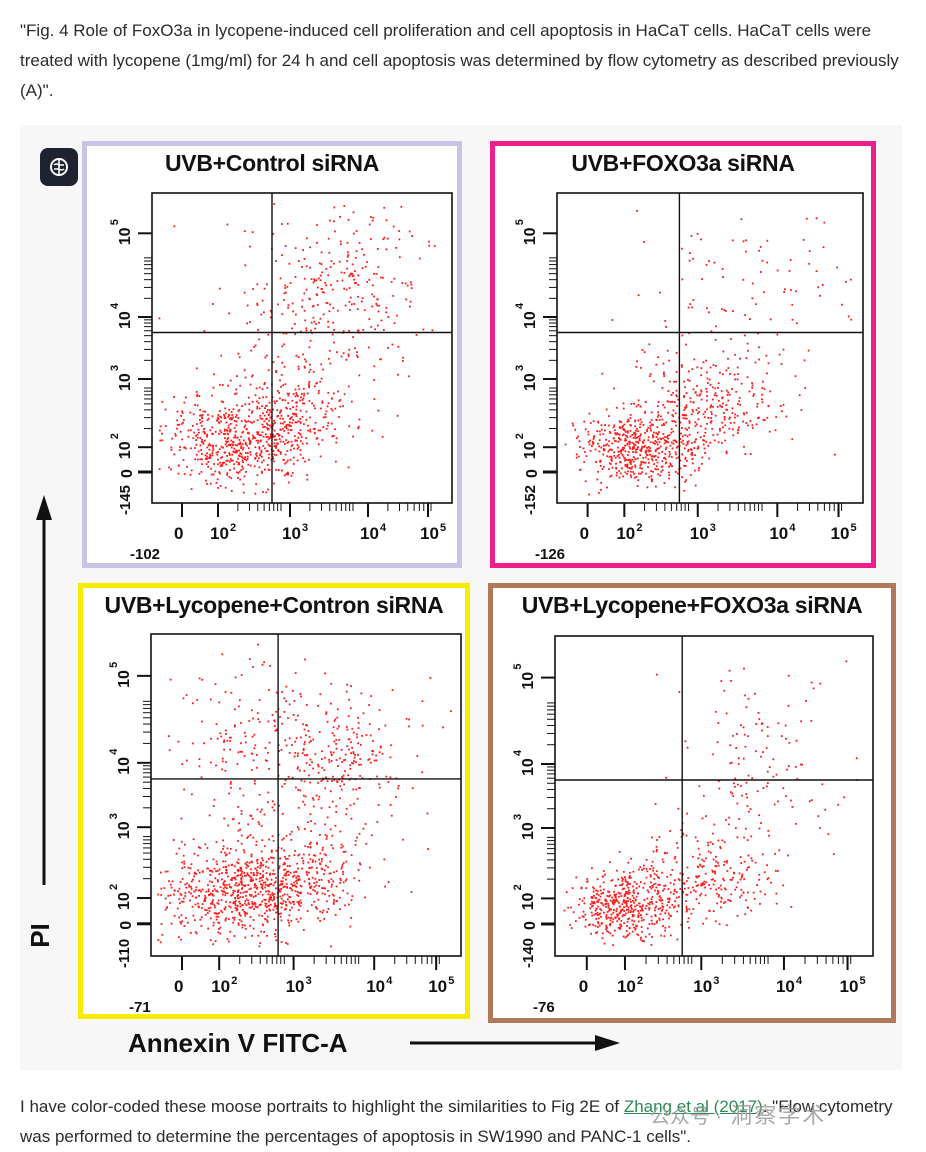  Describe the element at coordinates (44, 507) in the screenshot. I see `up-arrow-icon` at that location.